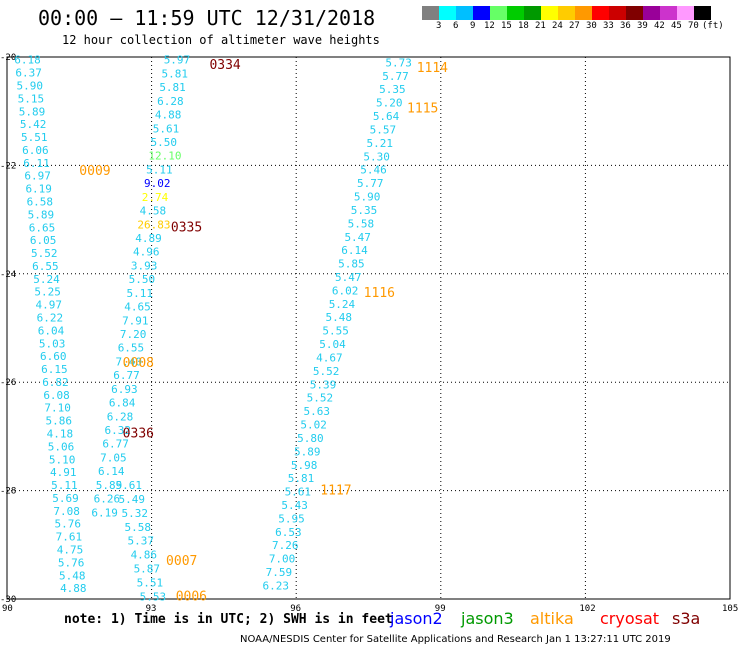 The height and width of the screenshot is (650, 740). Describe the element at coordinates (432, 68) in the screenshot. I see `pass-time-label: 1114` at that location.